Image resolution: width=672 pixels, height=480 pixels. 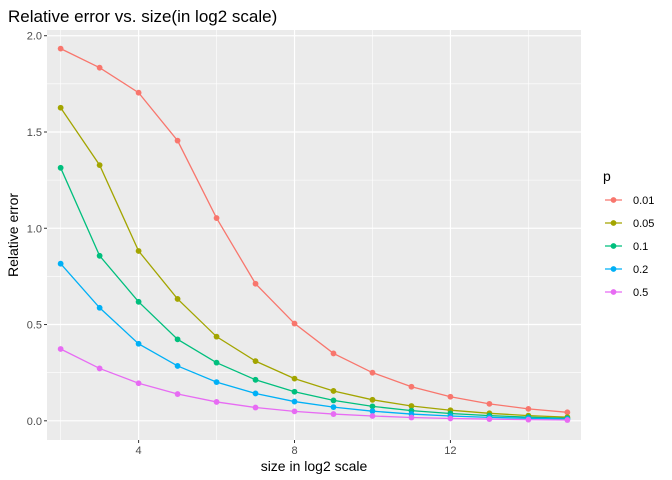 I want to click on legend-item: 0.05, so click(x=629, y=224).